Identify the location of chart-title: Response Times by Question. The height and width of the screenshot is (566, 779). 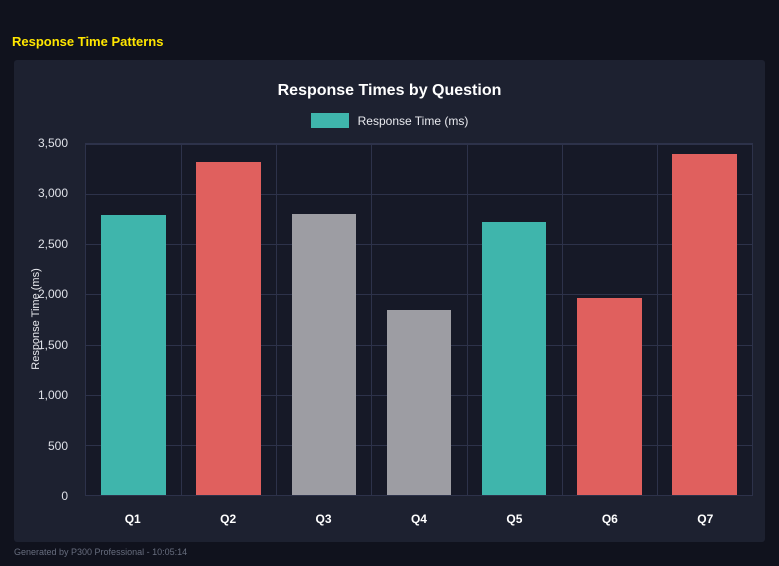
(389, 90).